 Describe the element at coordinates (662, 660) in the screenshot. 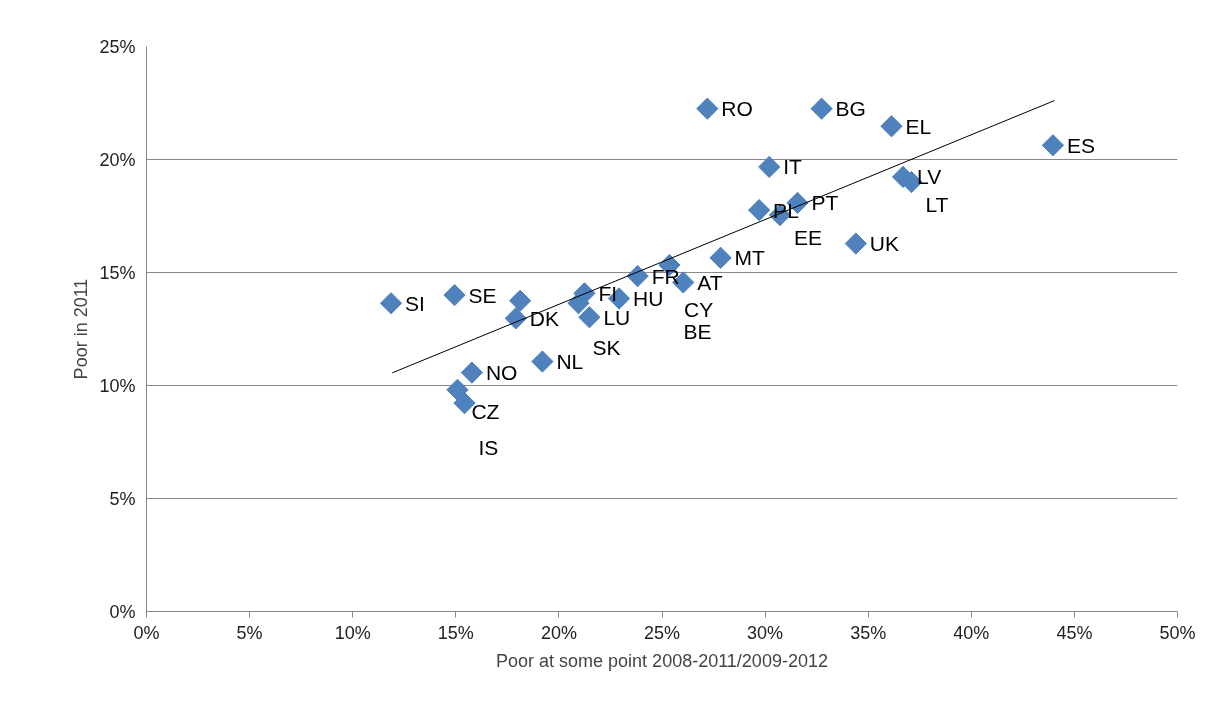

I see `x-axis-title: Poor at some point 2008-2011/2009-2012` at that location.